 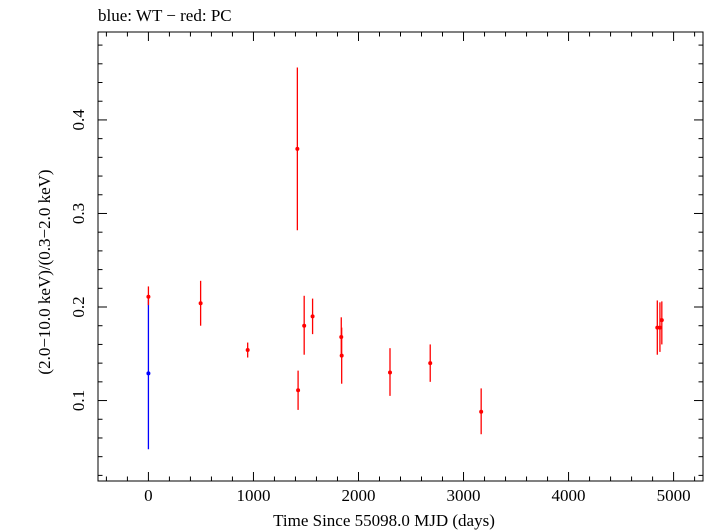 I want to click on x-tick-label: 2000, so click(x=358, y=495).